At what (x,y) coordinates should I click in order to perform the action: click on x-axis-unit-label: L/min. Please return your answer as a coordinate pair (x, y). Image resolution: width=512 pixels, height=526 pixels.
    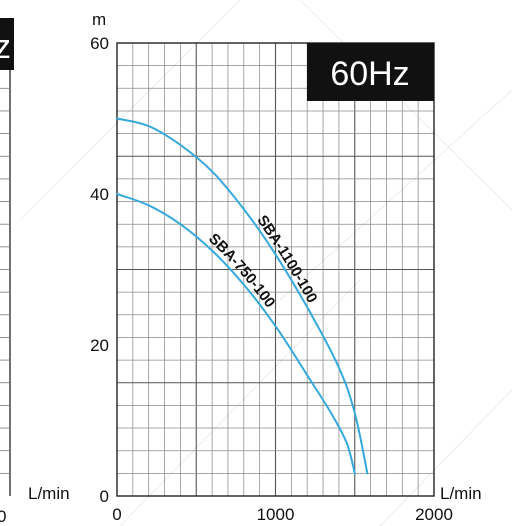
    Looking at the image, I should click on (461, 493).